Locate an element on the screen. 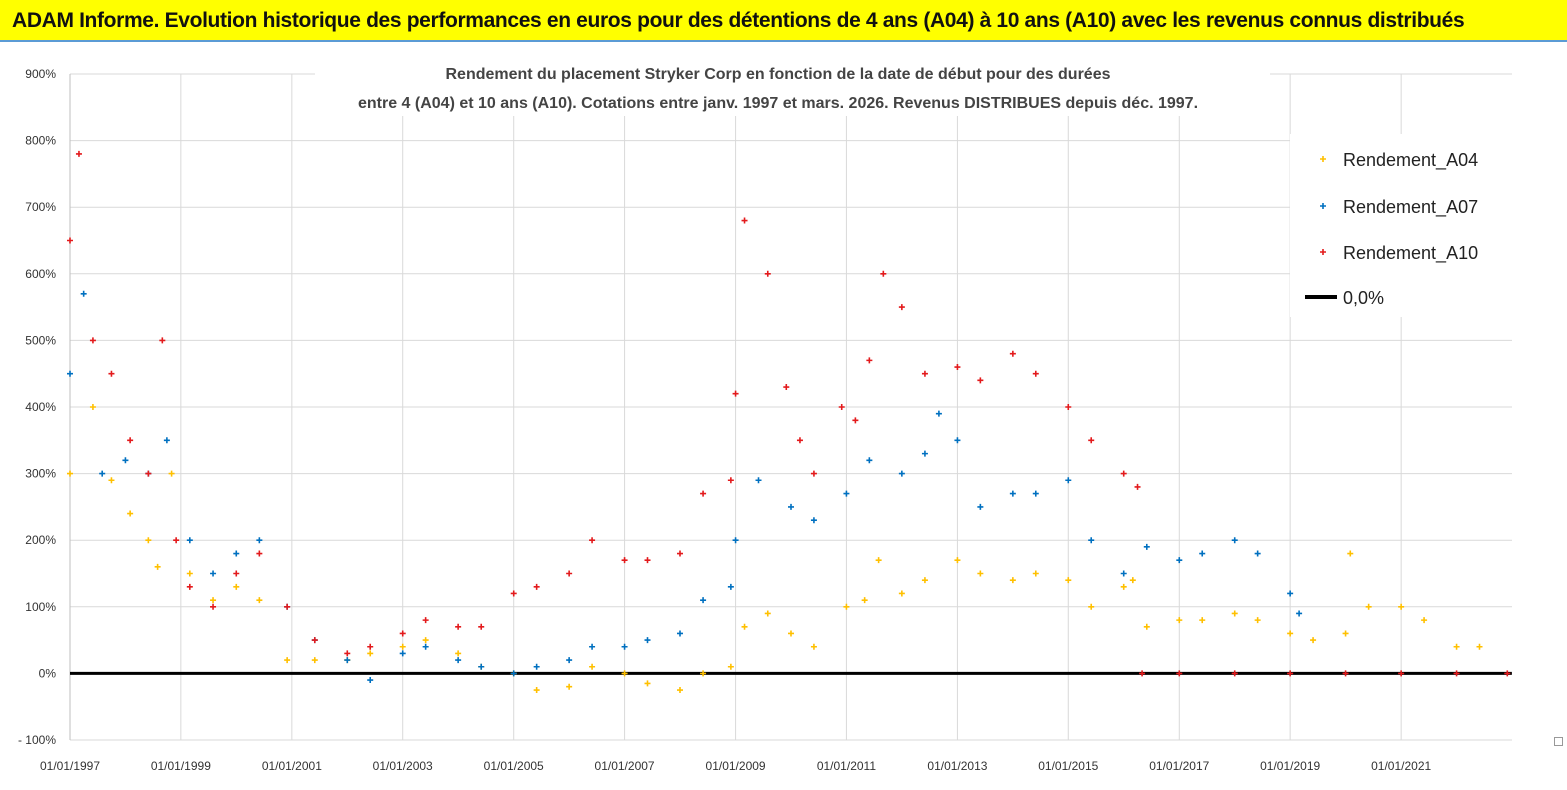  y-tick-label: 400% is located at coordinates (40, 407).